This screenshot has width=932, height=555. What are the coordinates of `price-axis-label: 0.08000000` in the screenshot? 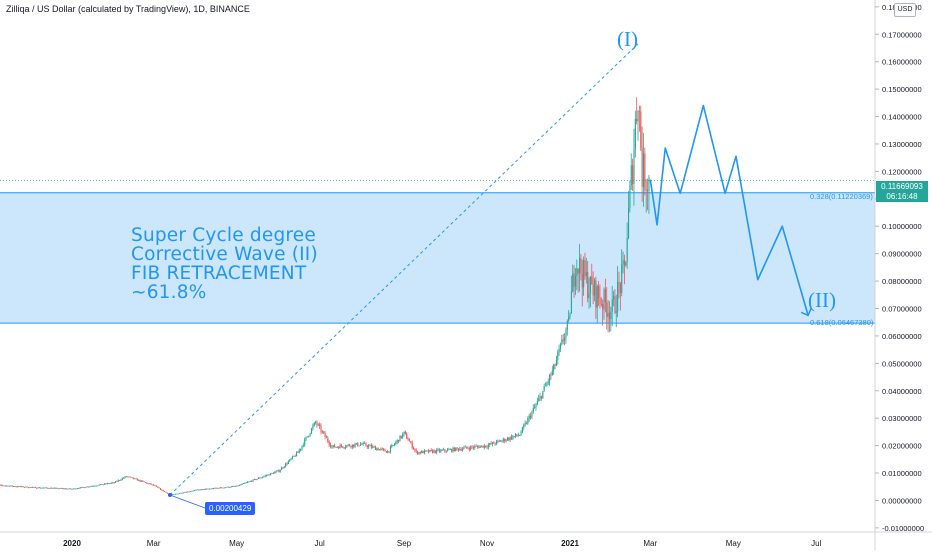 It's located at (902, 281).